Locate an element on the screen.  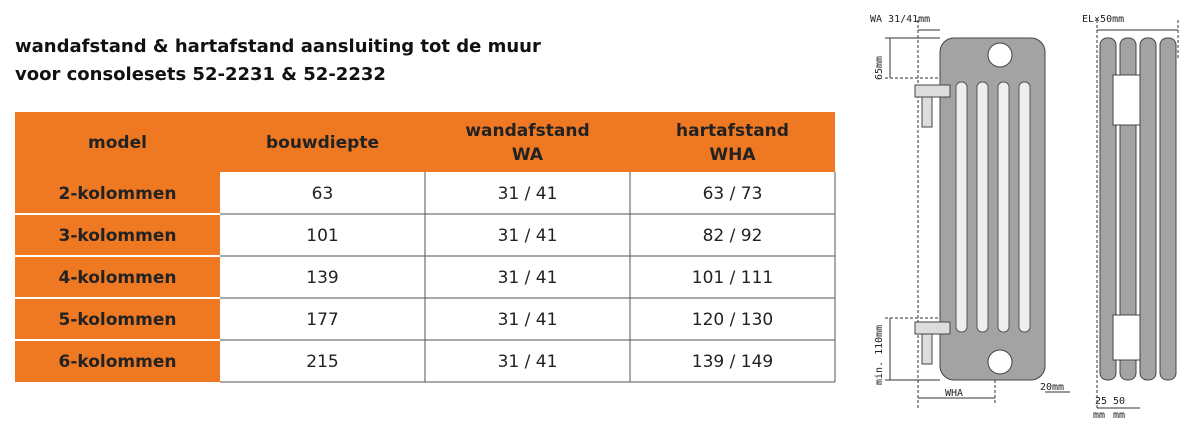
table-cell: 63 is located at coordinates (323, 194).